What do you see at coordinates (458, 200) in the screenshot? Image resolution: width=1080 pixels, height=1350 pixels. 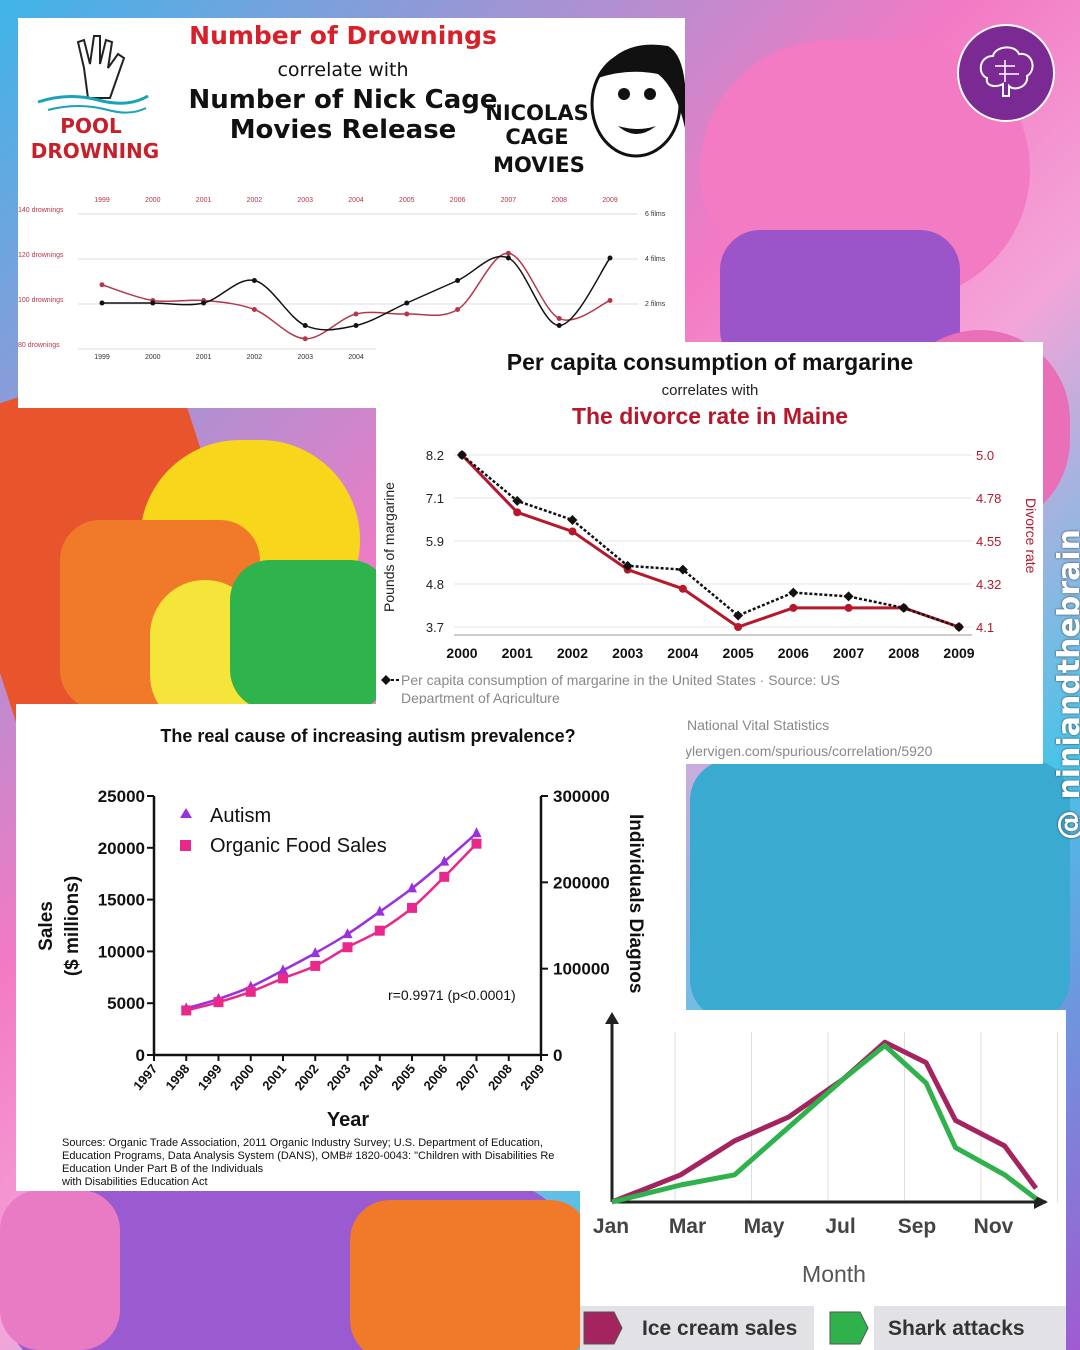 I see `chart1-x-top-tick: 2006` at bounding box center [458, 200].